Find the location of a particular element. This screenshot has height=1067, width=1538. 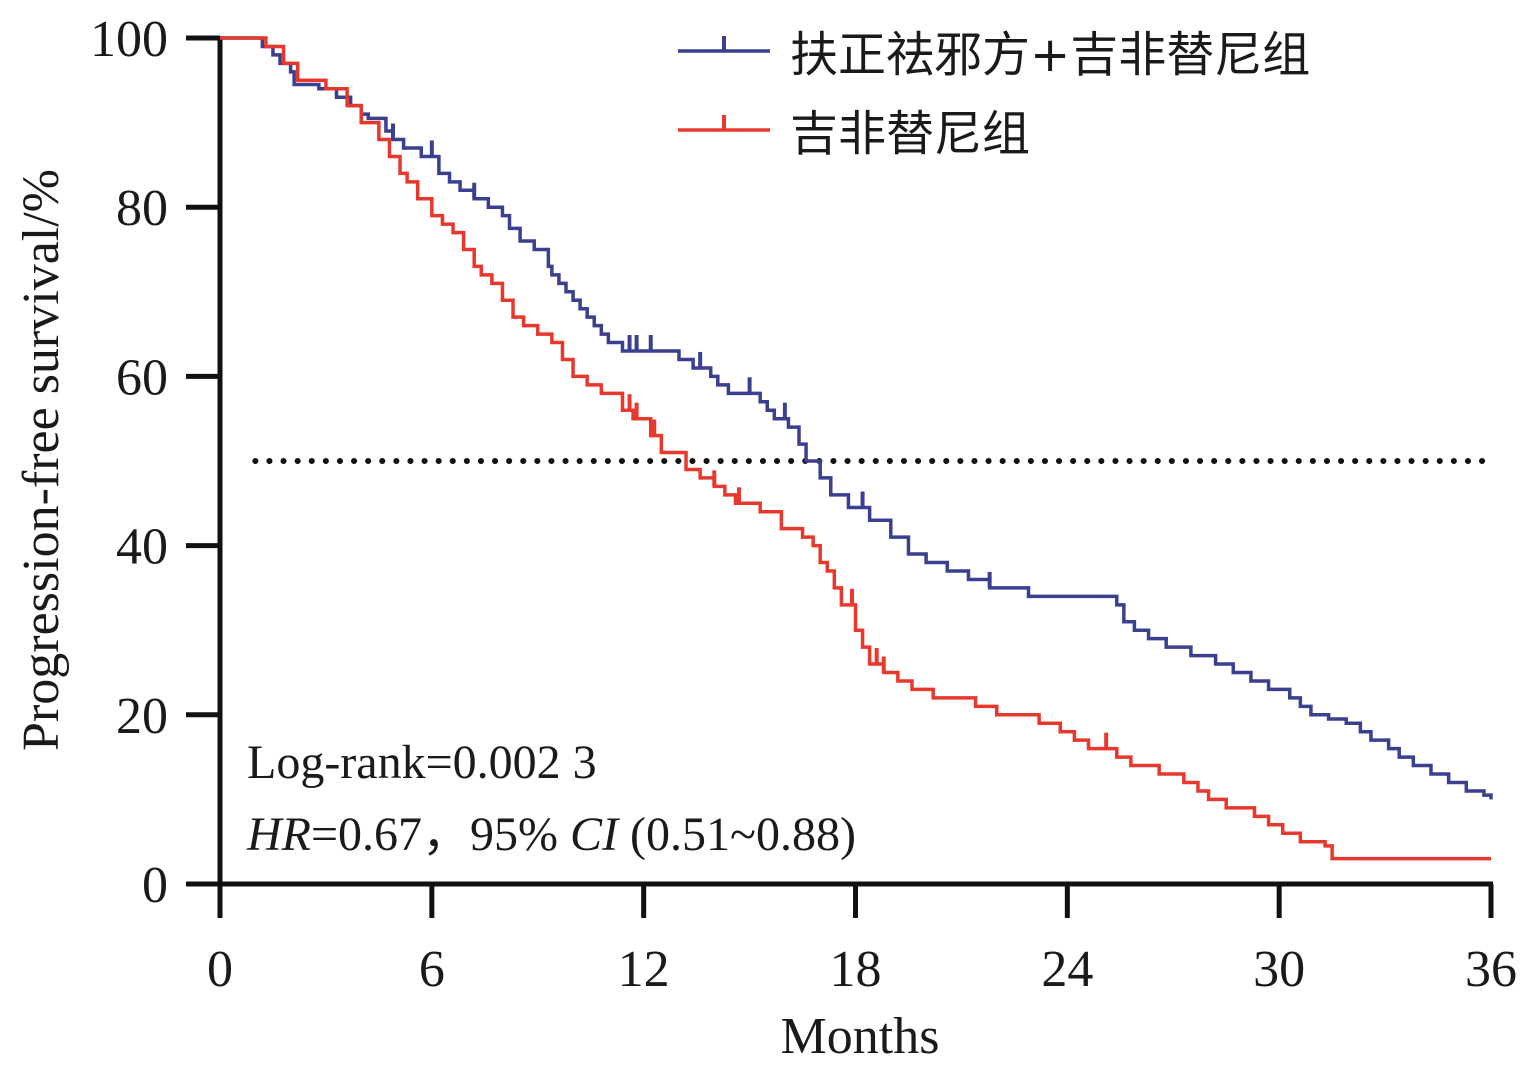

y-tick-label: 0 is located at coordinates (155, 885).